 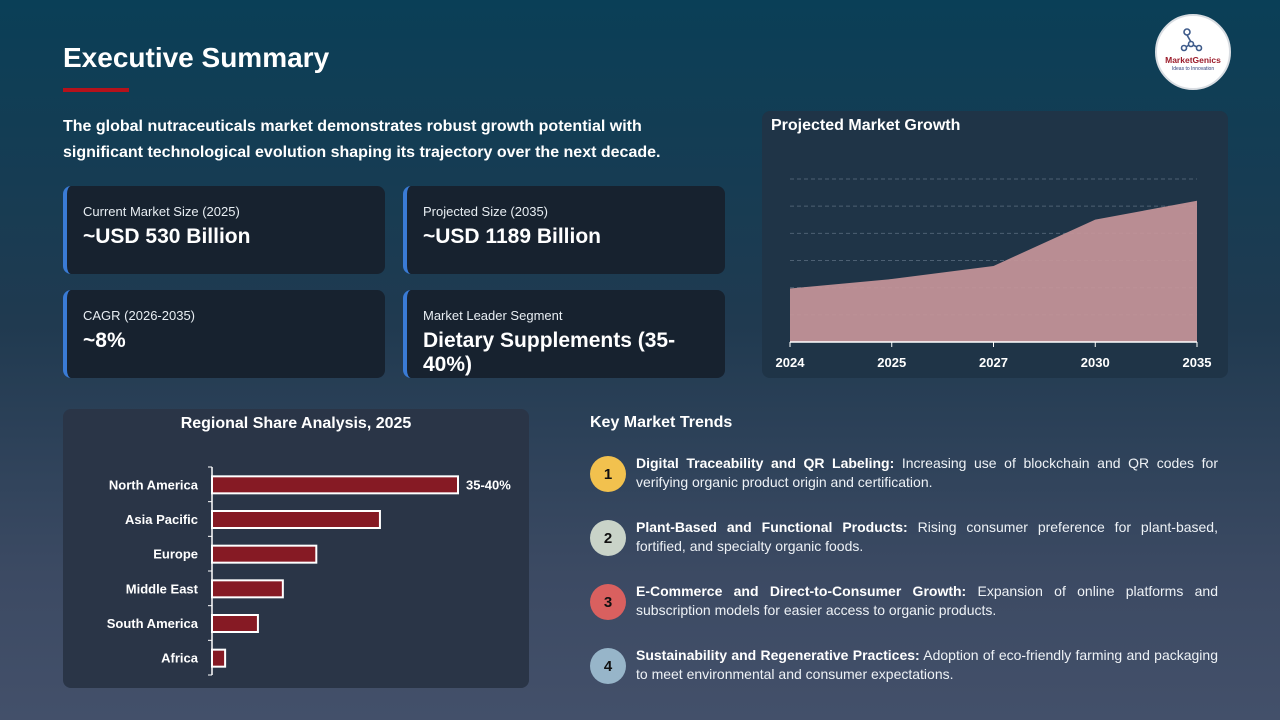 What do you see at coordinates (661, 422) in the screenshot?
I see `trends-title: Key Market Trends` at bounding box center [661, 422].